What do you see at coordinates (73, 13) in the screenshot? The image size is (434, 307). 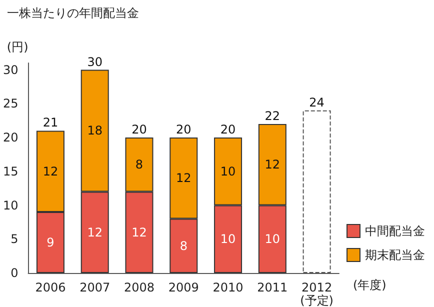 I see `chart-title: 一株当たりの年間配当金` at bounding box center [73, 13].